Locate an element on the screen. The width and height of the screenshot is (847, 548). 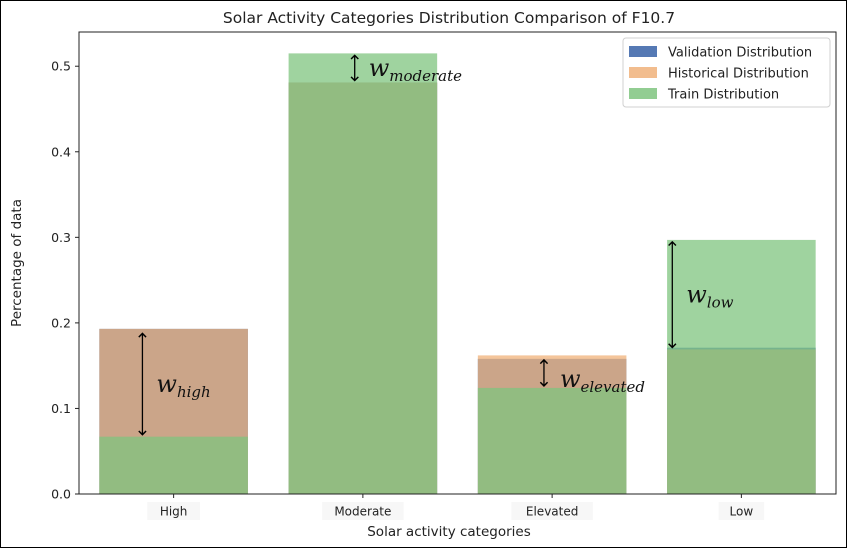
y-tick-label: 0.4 is located at coordinates (61, 151).